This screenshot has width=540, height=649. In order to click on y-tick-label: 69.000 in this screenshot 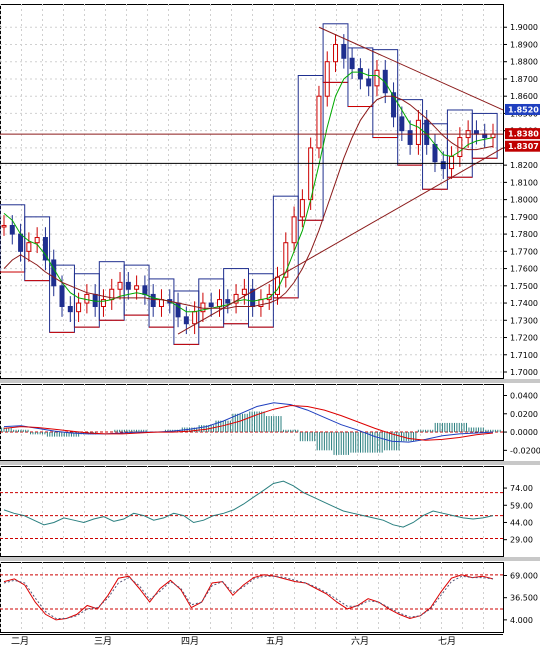, I will do `click(524, 576)`.